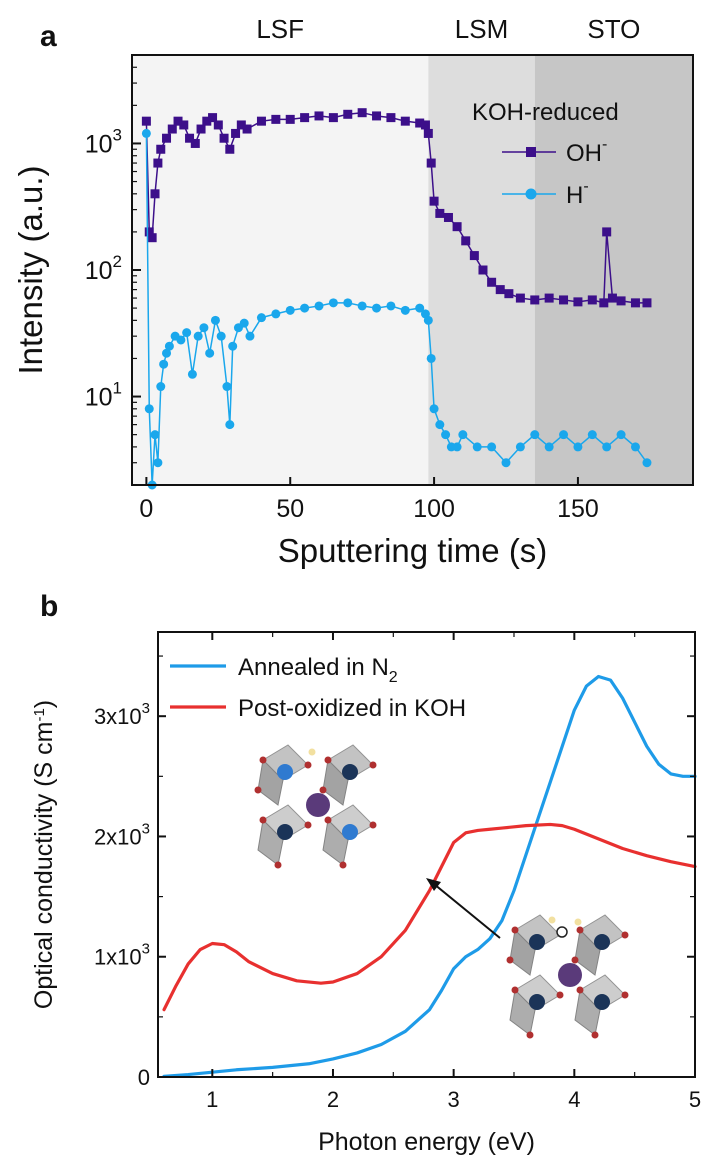 The image size is (706, 1167). I want to click on region-label-lsf: LSF, so click(280, 29).